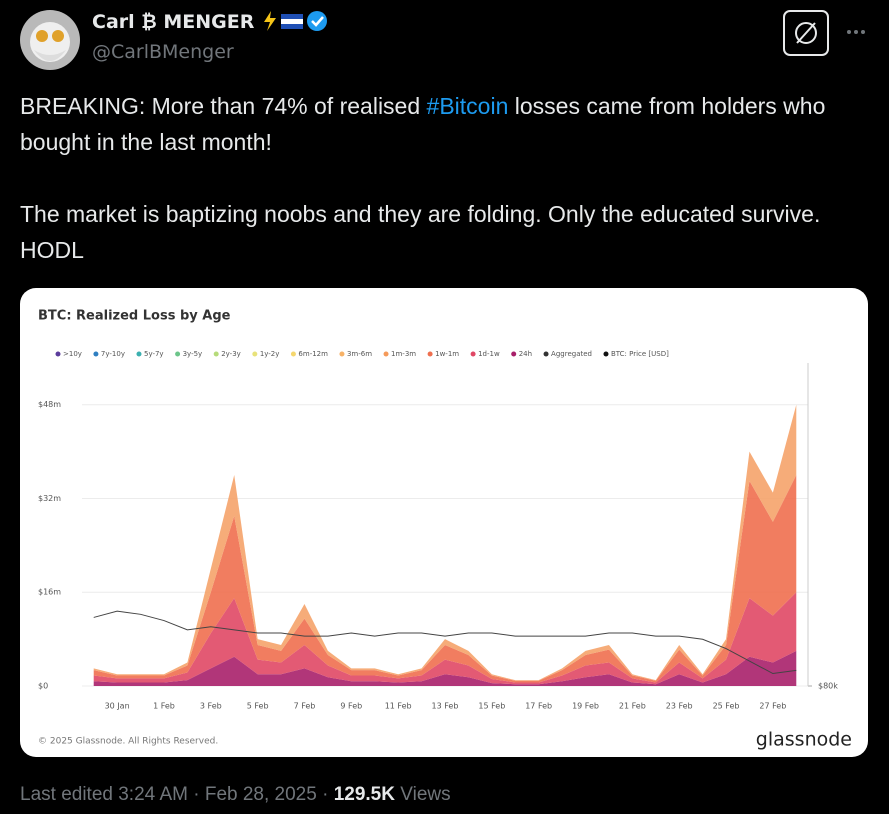 The width and height of the screenshot is (889, 814). What do you see at coordinates (828, 686) in the screenshot?
I see `y2-tick-label: $80k` at bounding box center [828, 686].